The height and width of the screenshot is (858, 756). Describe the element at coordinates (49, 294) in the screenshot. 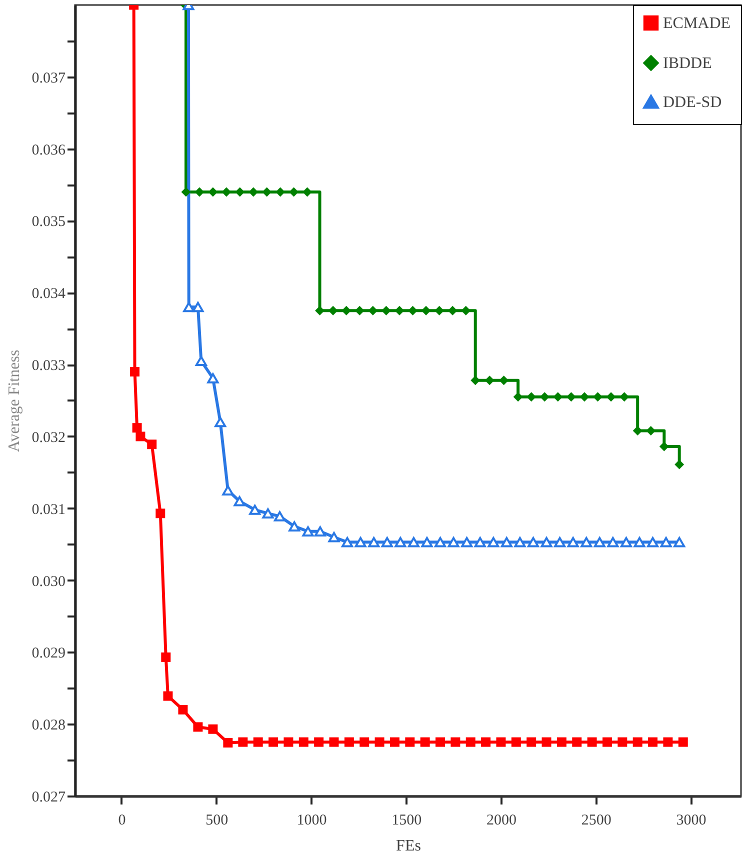

I see `y-tick-label: 0.034` at that location.